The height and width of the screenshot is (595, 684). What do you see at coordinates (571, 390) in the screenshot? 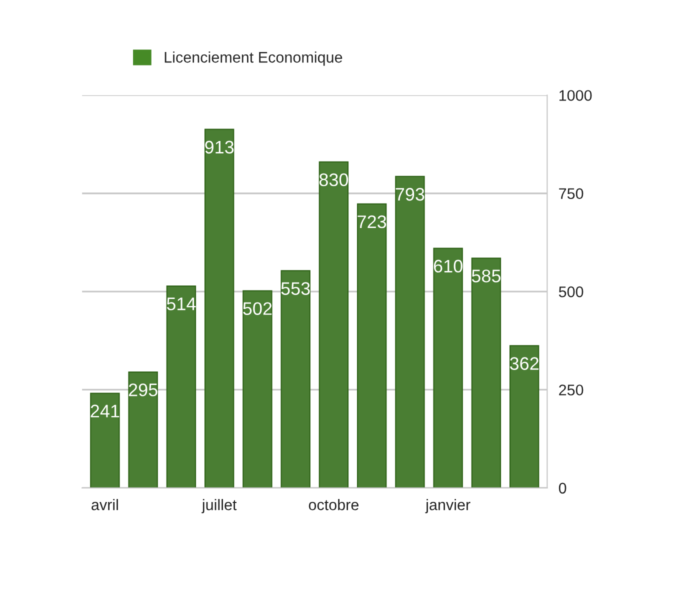
I see `y-tick-label: 250` at bounding box center [571, 390].